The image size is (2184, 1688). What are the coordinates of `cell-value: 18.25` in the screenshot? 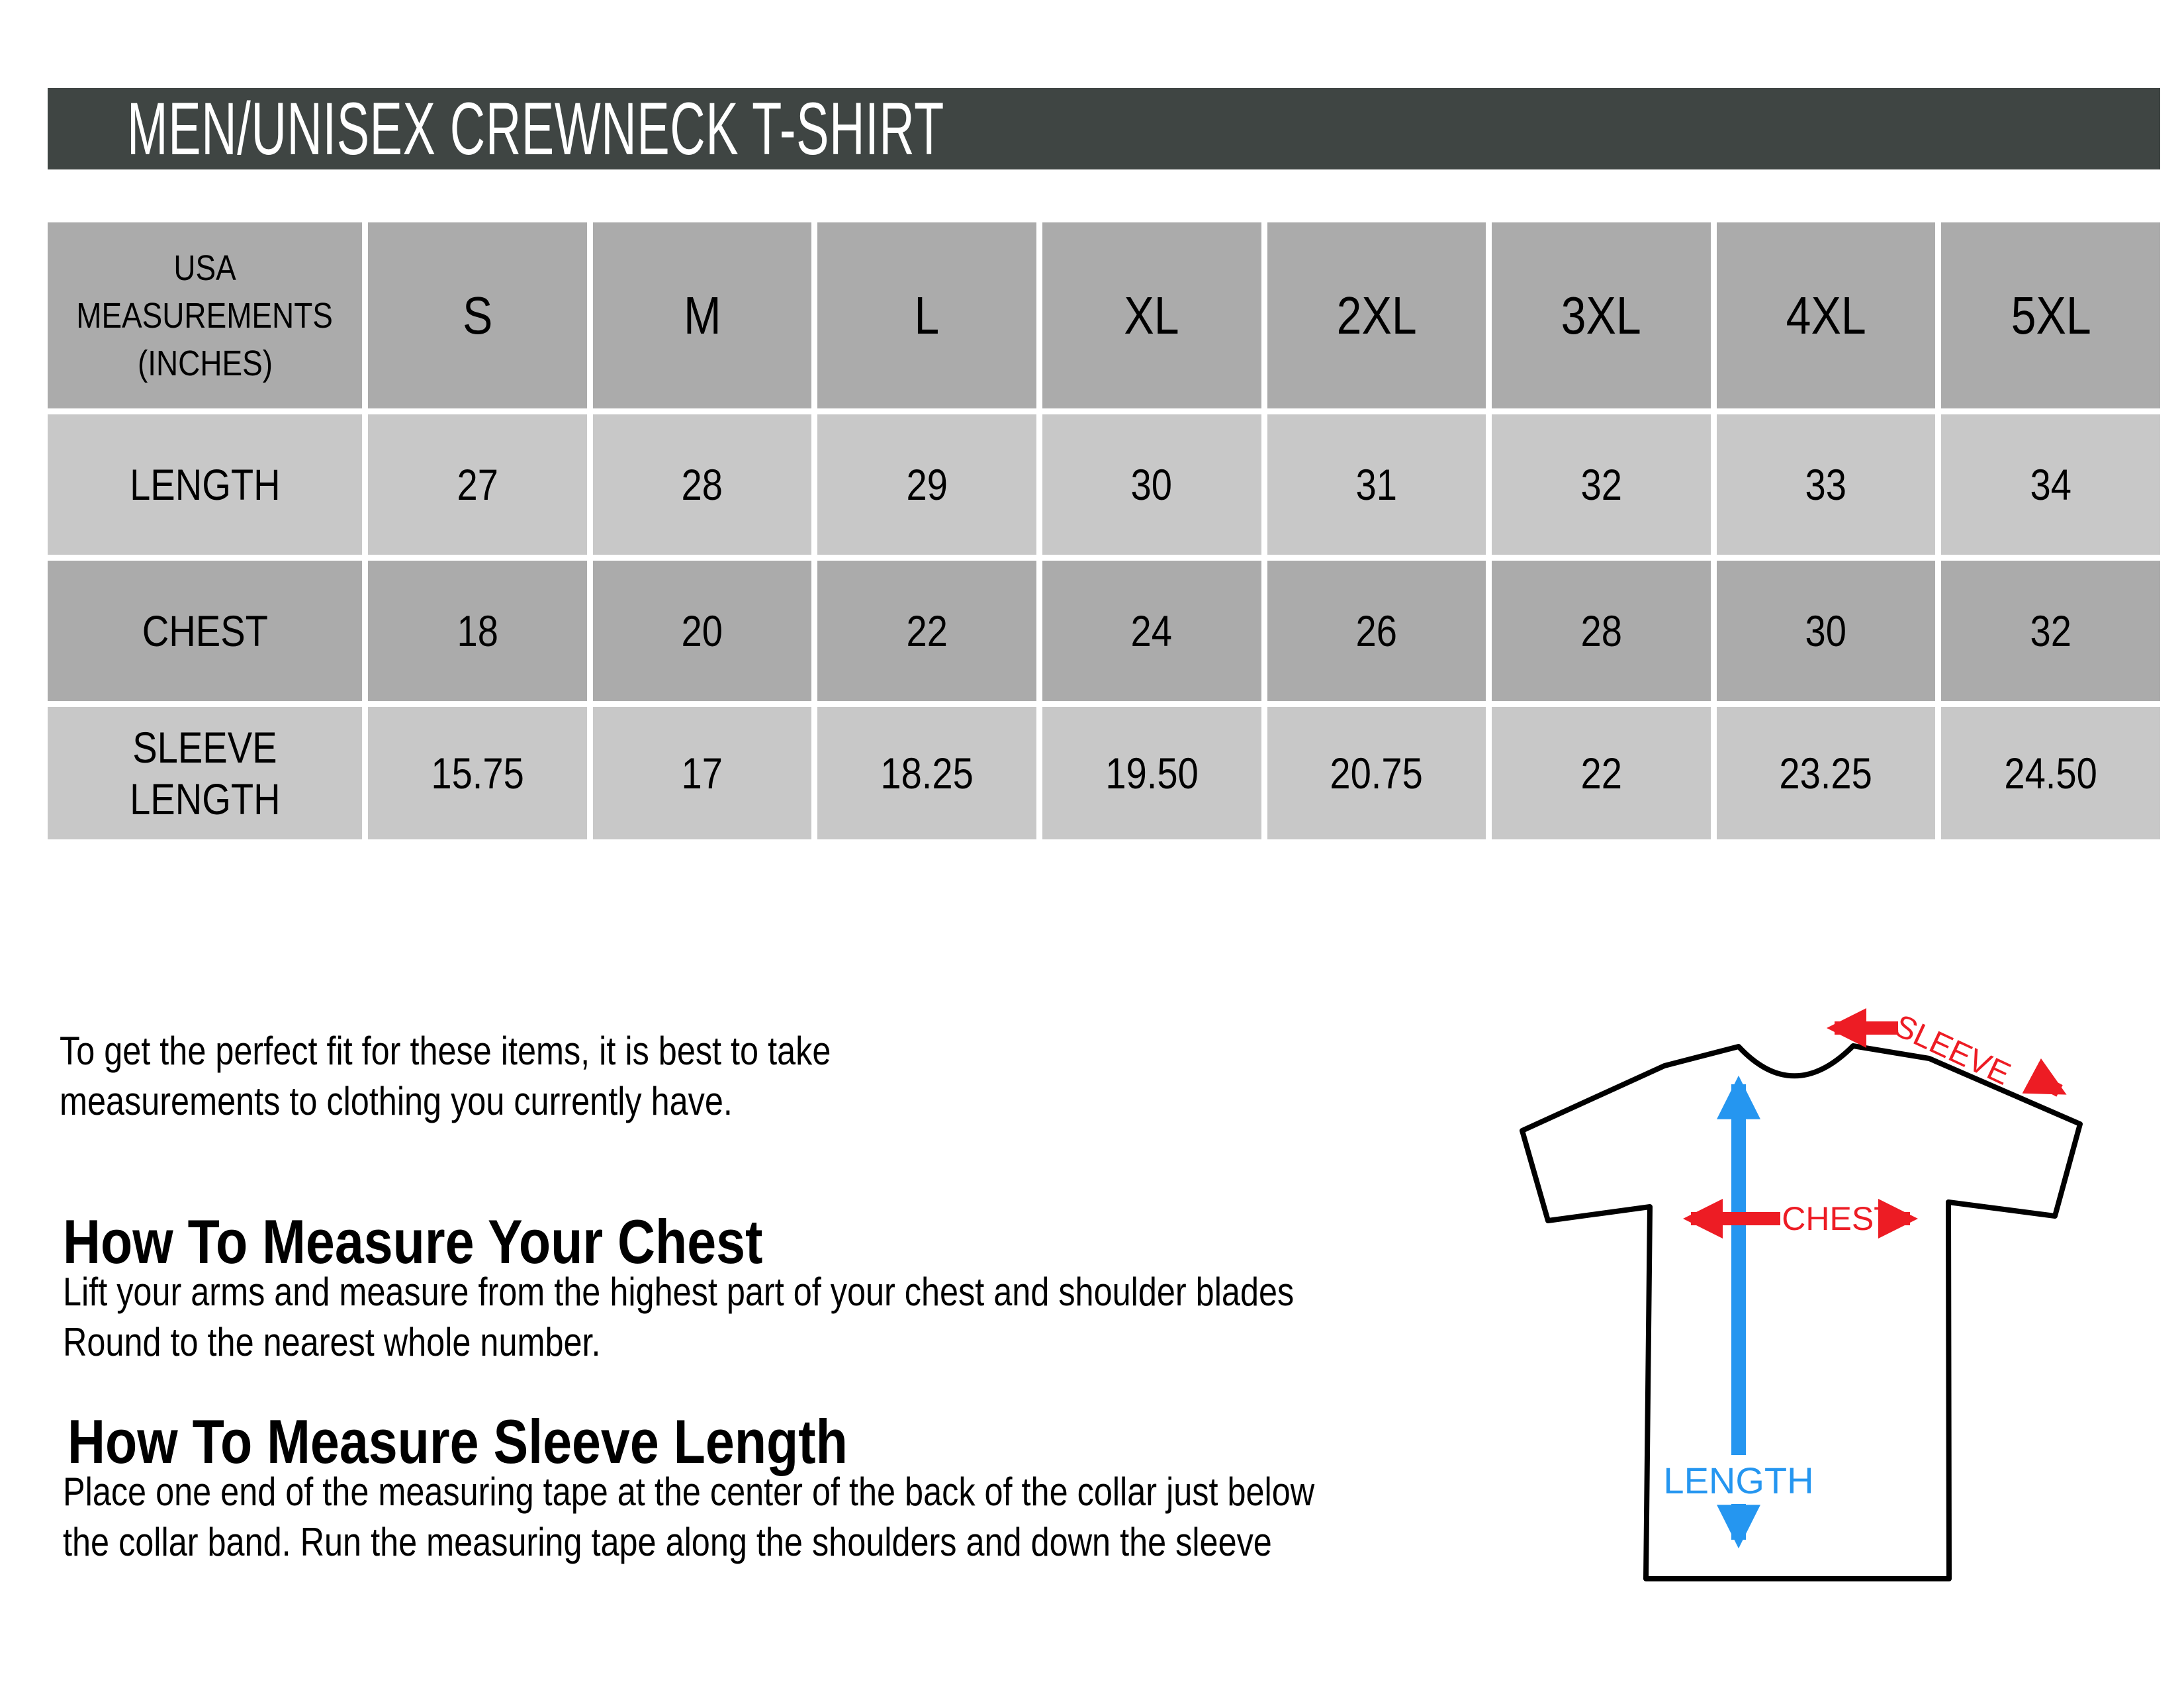 It's located at (927, 773).